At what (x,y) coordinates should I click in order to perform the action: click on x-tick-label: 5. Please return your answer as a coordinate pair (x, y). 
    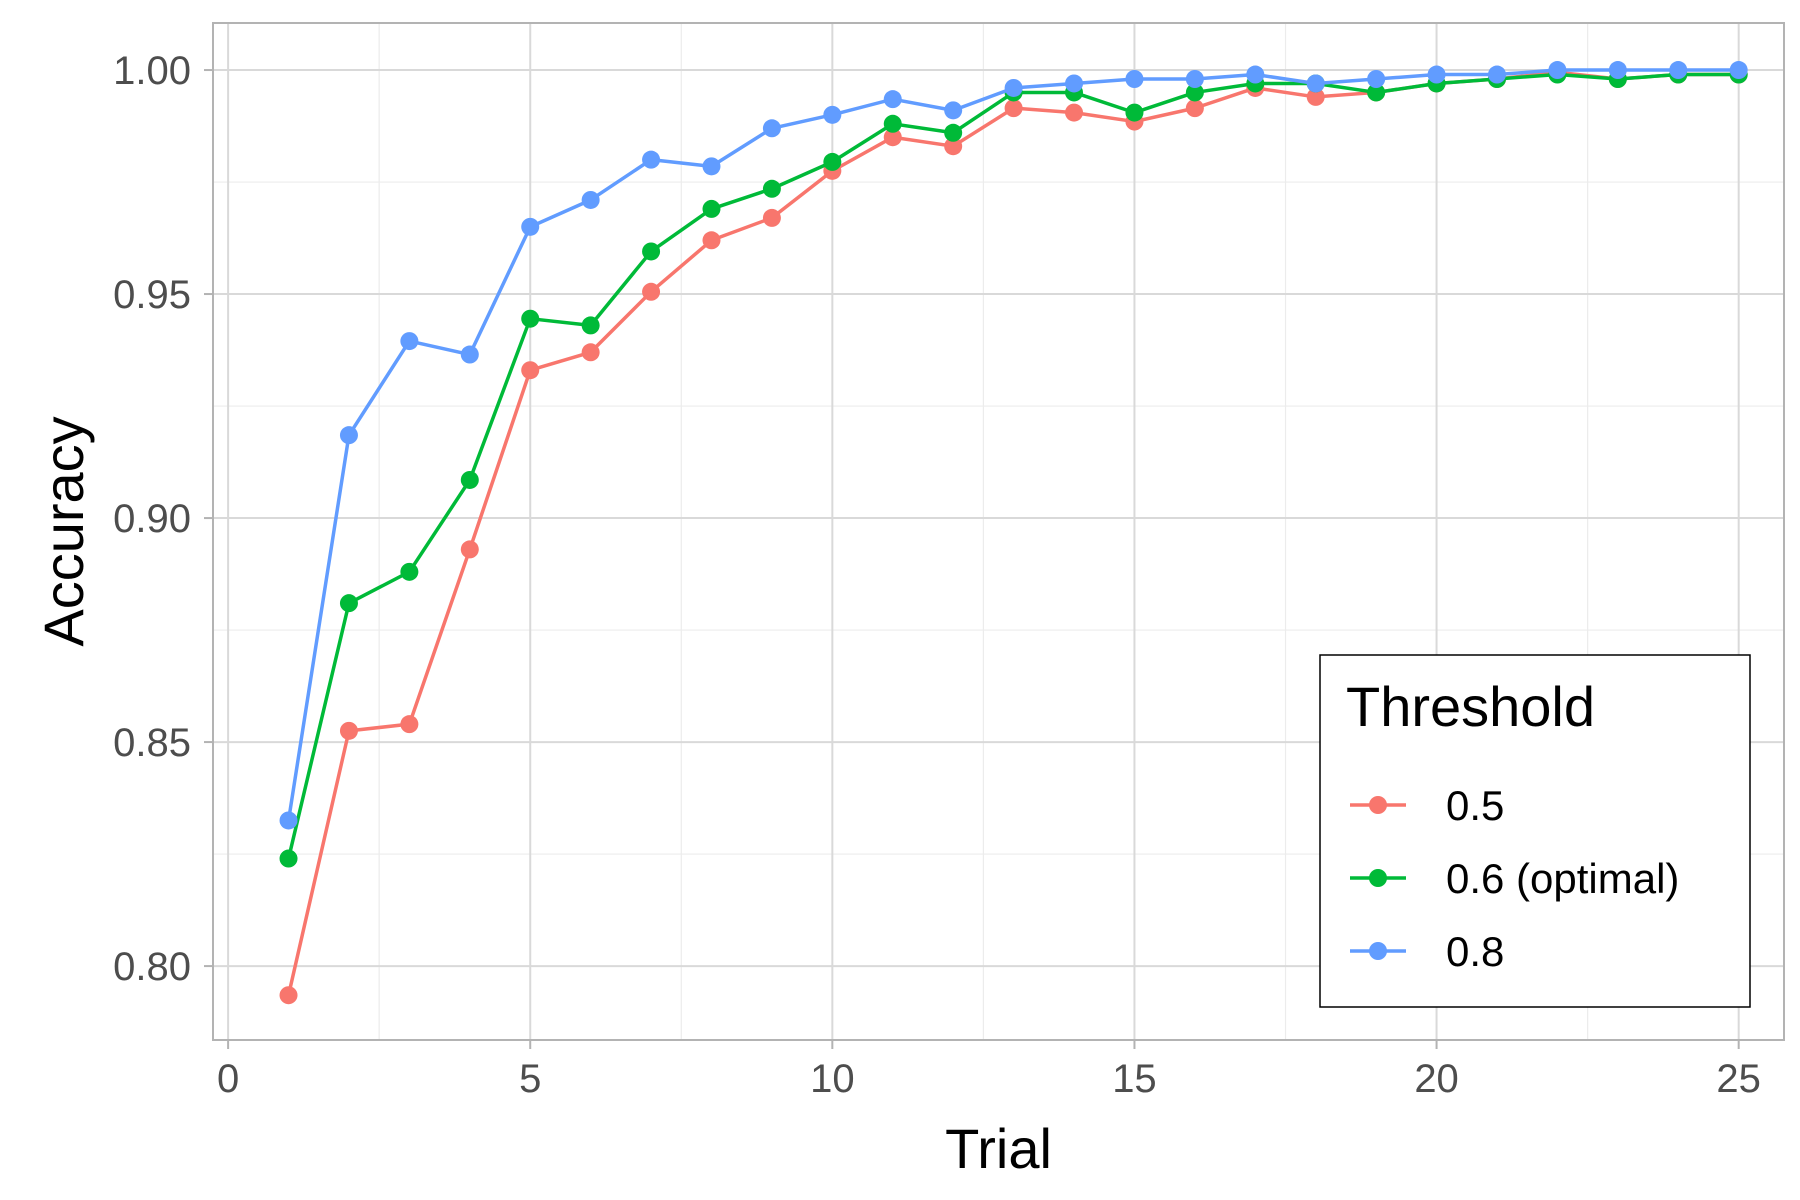
    Looking at the image, I should click on (530, 1079).